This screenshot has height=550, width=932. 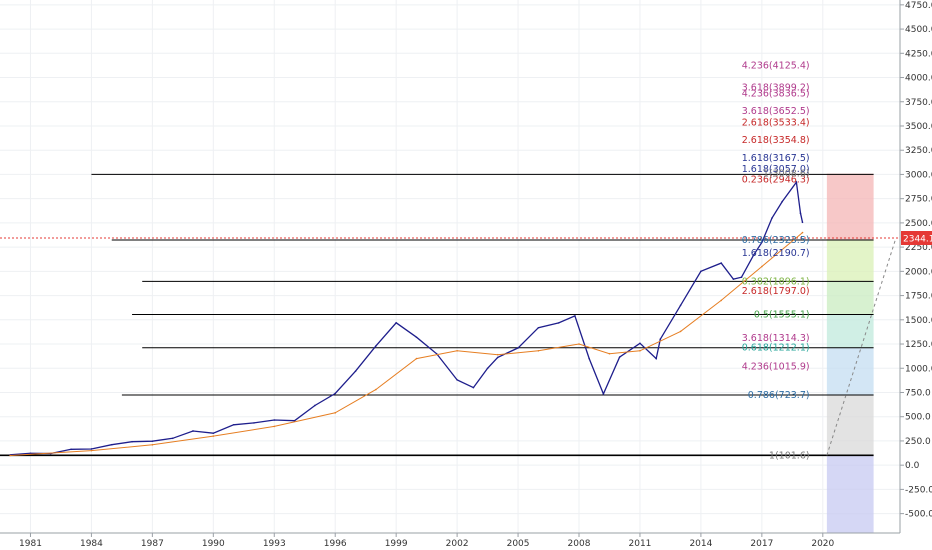 What do you see at coordinates (782, 314) in the screenshot?
I see `fib-level-label: 0.5(1555.1)` at bounding box center [782, 314].